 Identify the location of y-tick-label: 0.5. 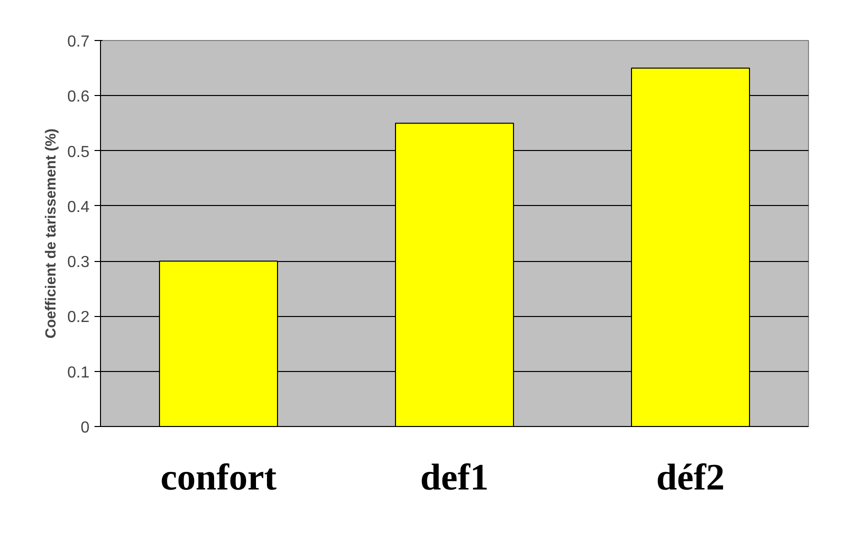
(78, 152).